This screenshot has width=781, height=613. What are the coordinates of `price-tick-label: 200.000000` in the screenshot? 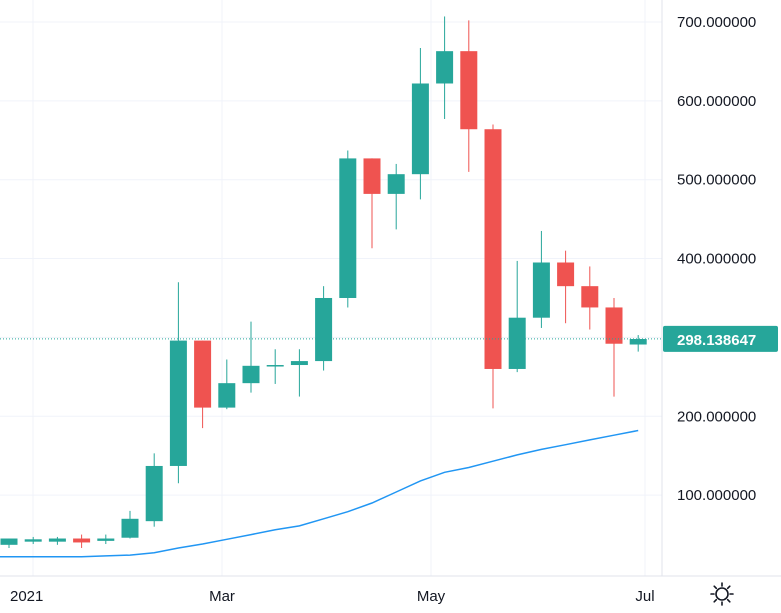 It's located at (716, 416).